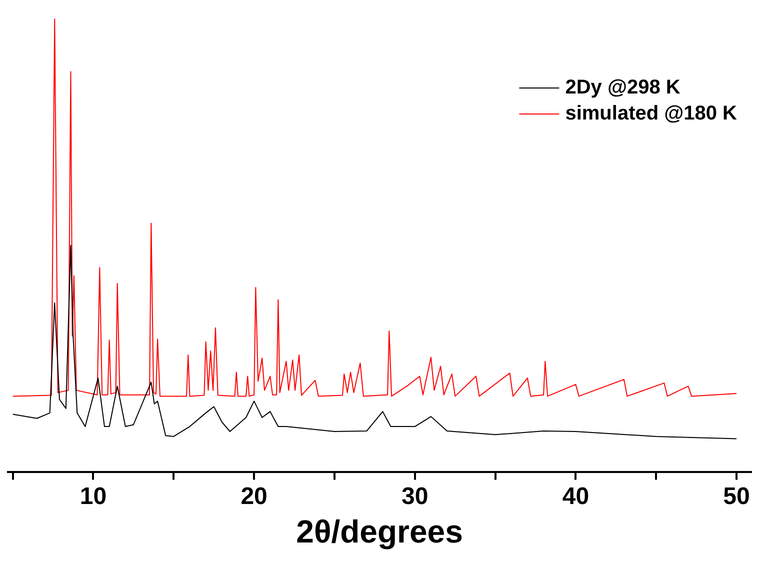 The width and height of the screenshot is (765, 561). Describe the element at coordinates (379, 532) in the screenshot. I see `x-axis-title: 2θ/degrees` at that location.